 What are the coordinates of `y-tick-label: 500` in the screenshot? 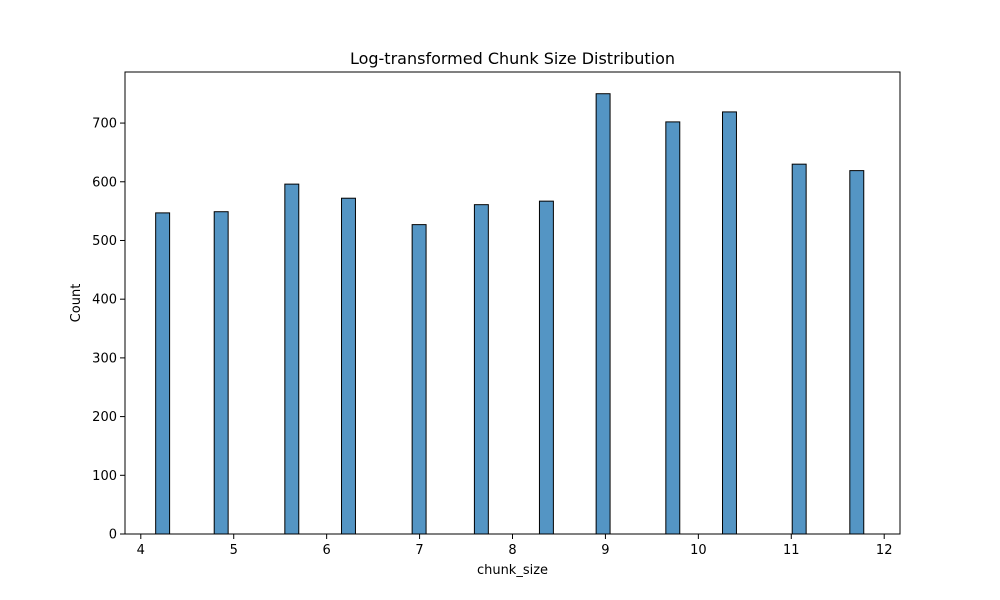 It's located at (104, 241).